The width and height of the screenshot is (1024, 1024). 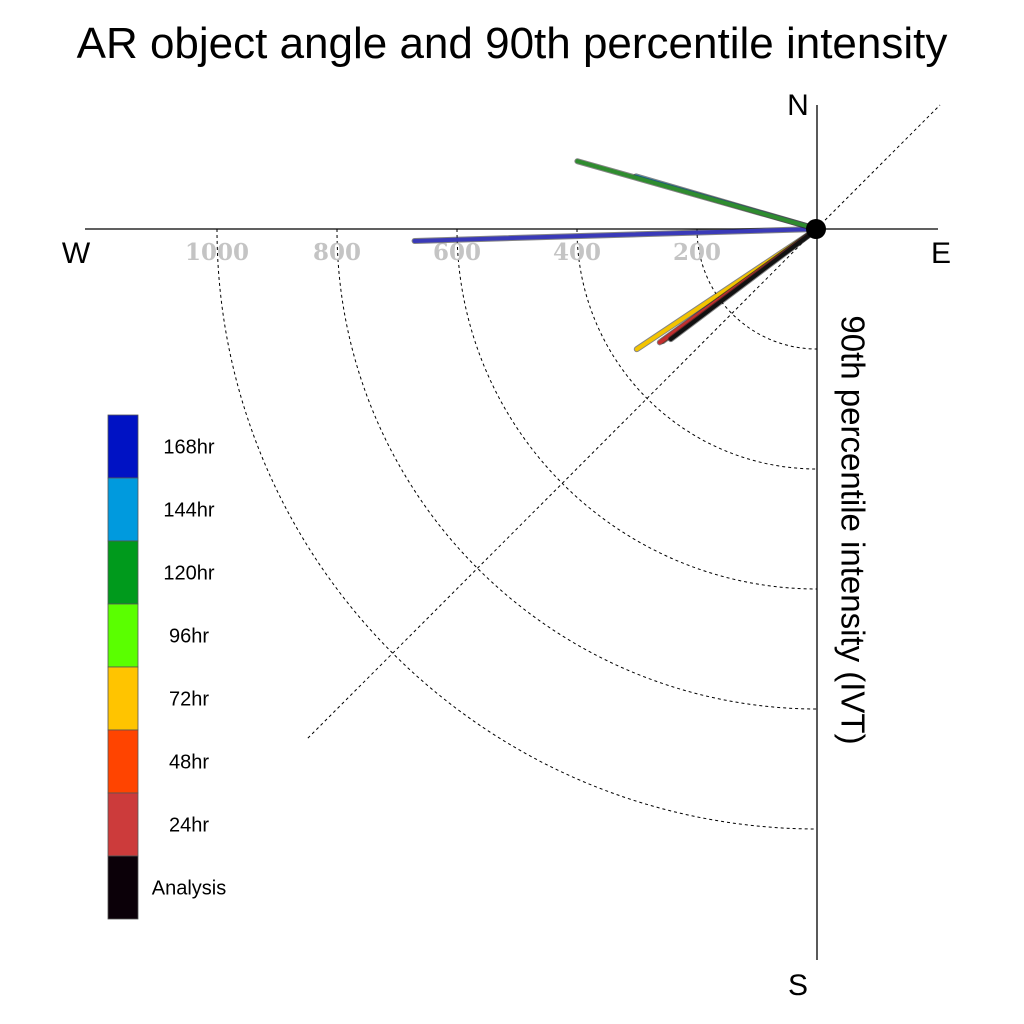 I want to click on legend-swatch-24hr, so click(x=123, y=824).